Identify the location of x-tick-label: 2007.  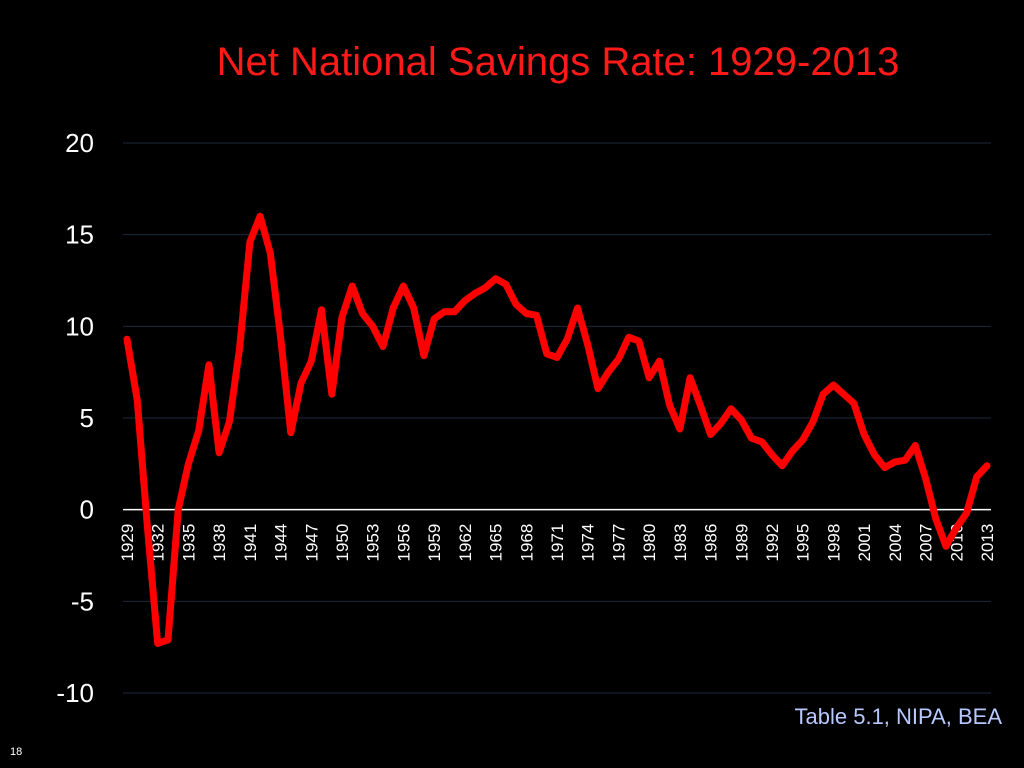
(926, 543).